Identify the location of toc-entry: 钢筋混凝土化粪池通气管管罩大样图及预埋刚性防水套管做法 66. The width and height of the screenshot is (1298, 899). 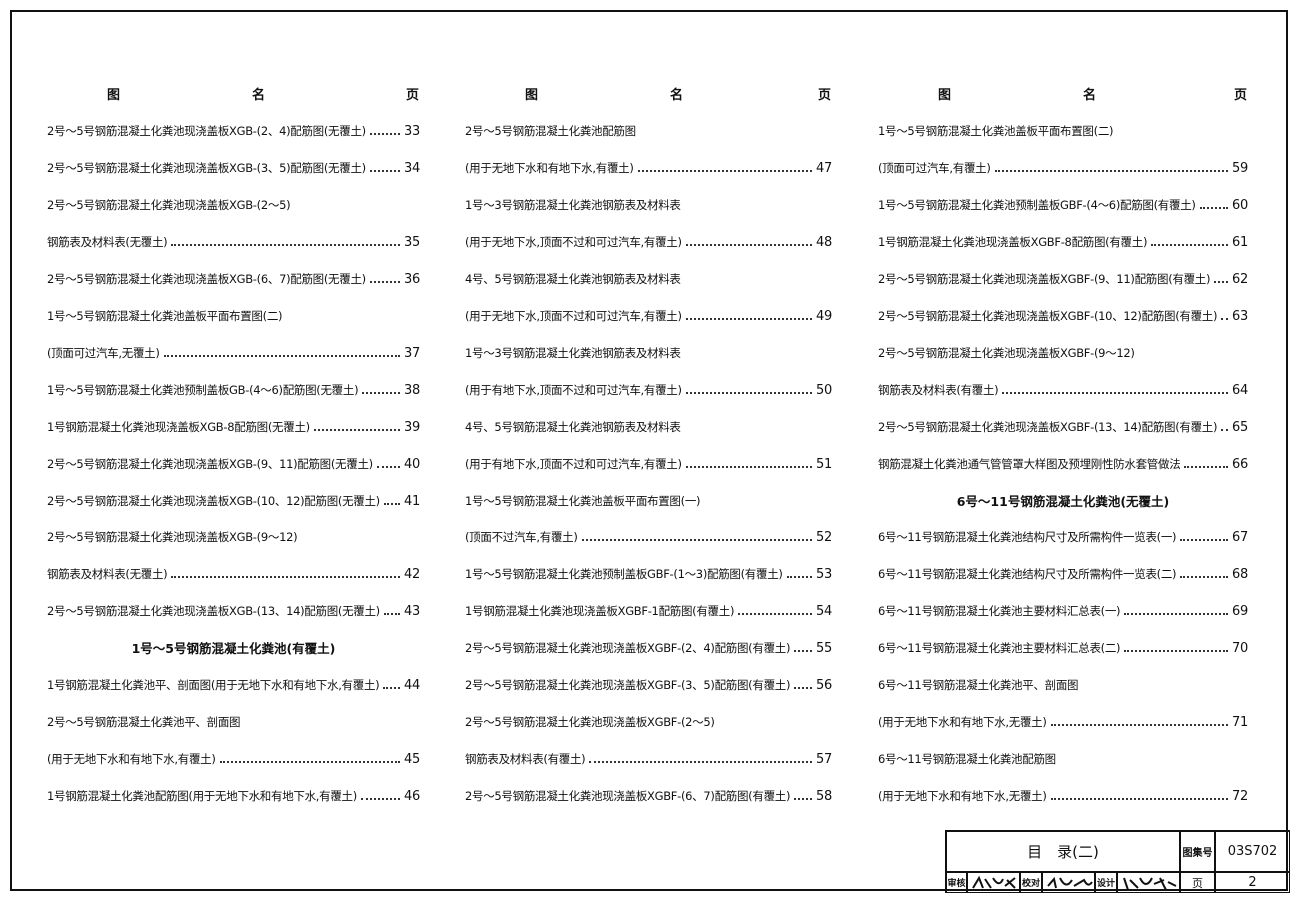
(1063, 463).